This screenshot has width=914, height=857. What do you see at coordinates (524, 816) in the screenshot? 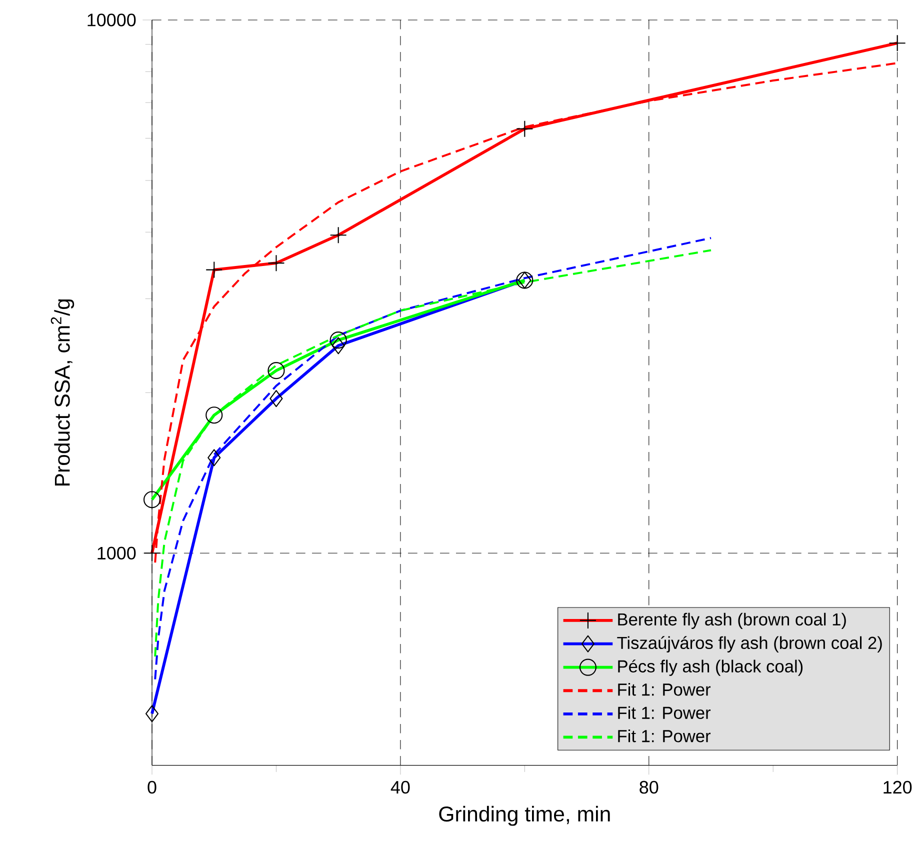
I see `x-axis-title: Grinding time, min` at bounding box center [524, 816].